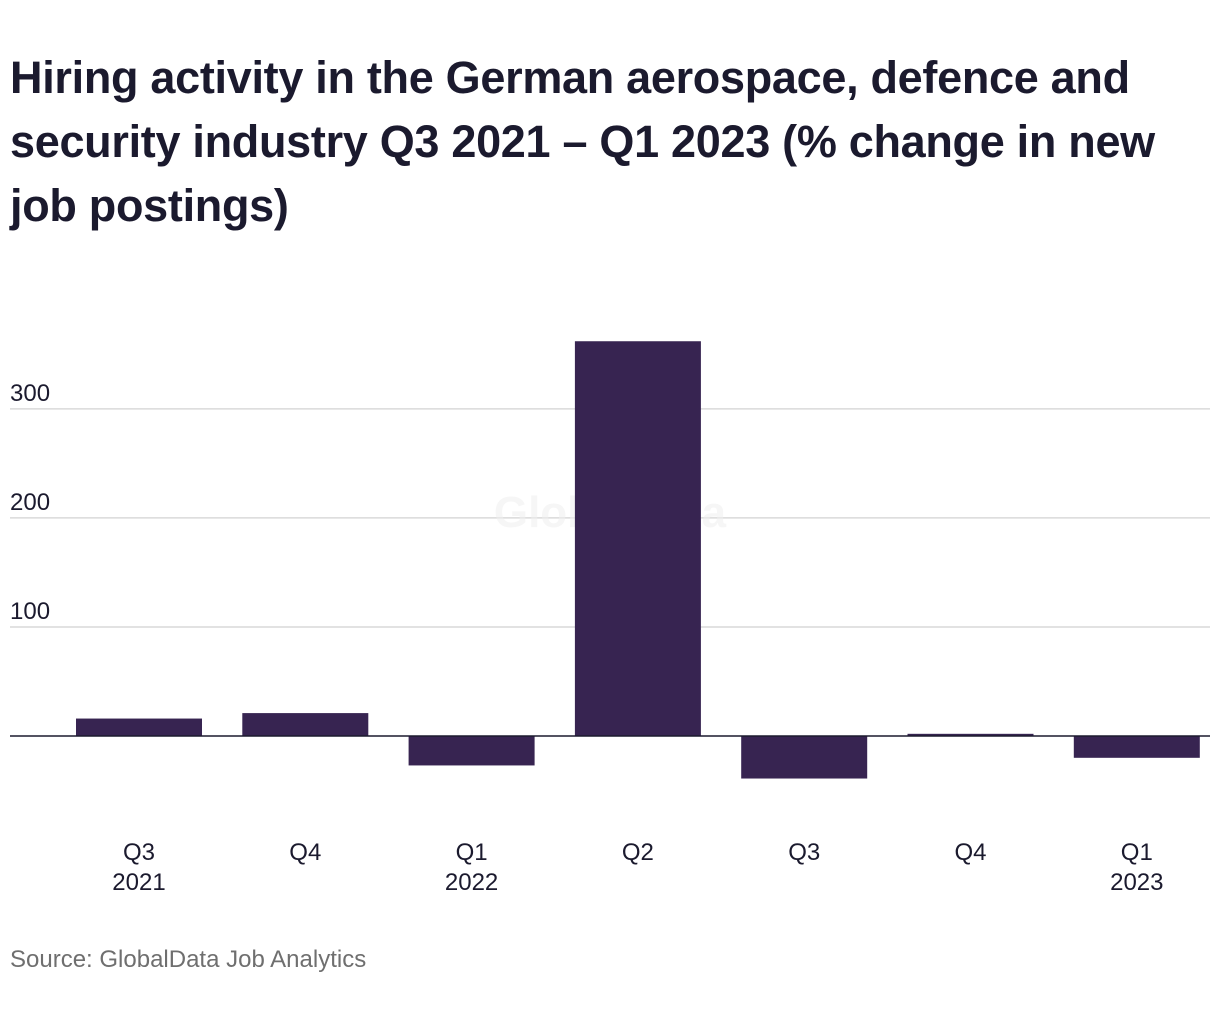 The height and width of the screenshot is (1020, 1220). I want to click on x-tick-label: 2022, so click(471, 882).